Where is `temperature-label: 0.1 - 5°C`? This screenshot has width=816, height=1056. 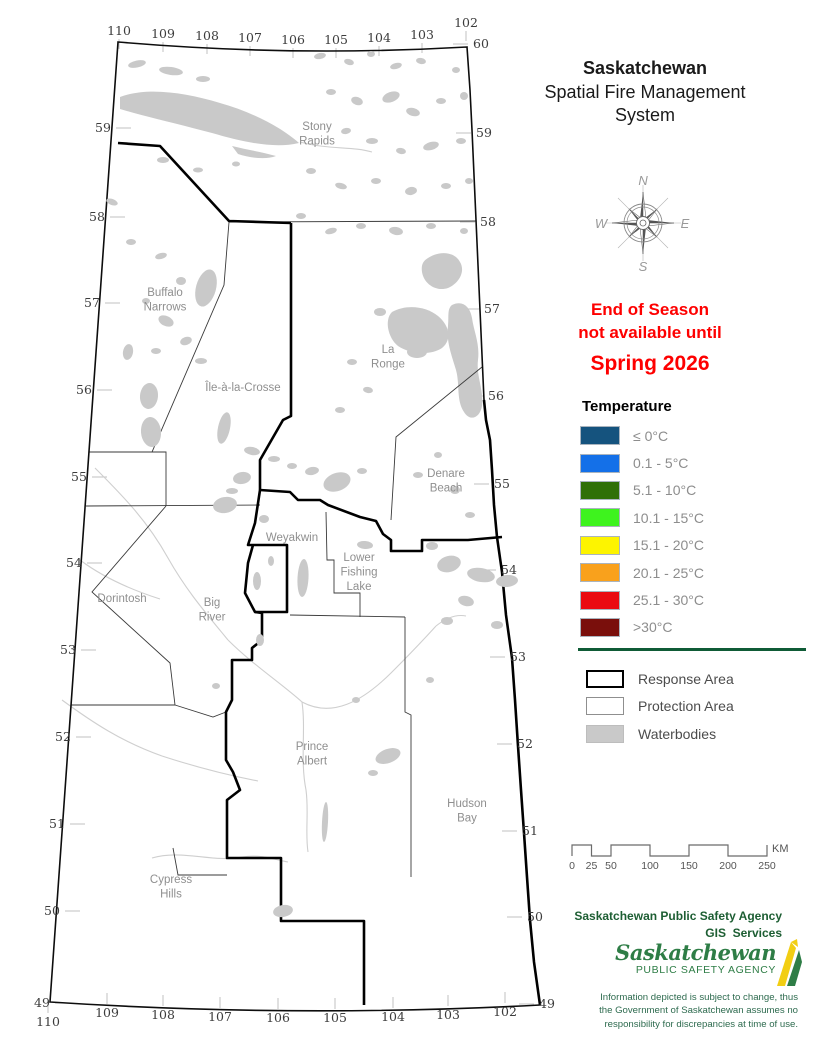
temperature-label: 0.1 - 5°C is located at coordinates (661, 463).